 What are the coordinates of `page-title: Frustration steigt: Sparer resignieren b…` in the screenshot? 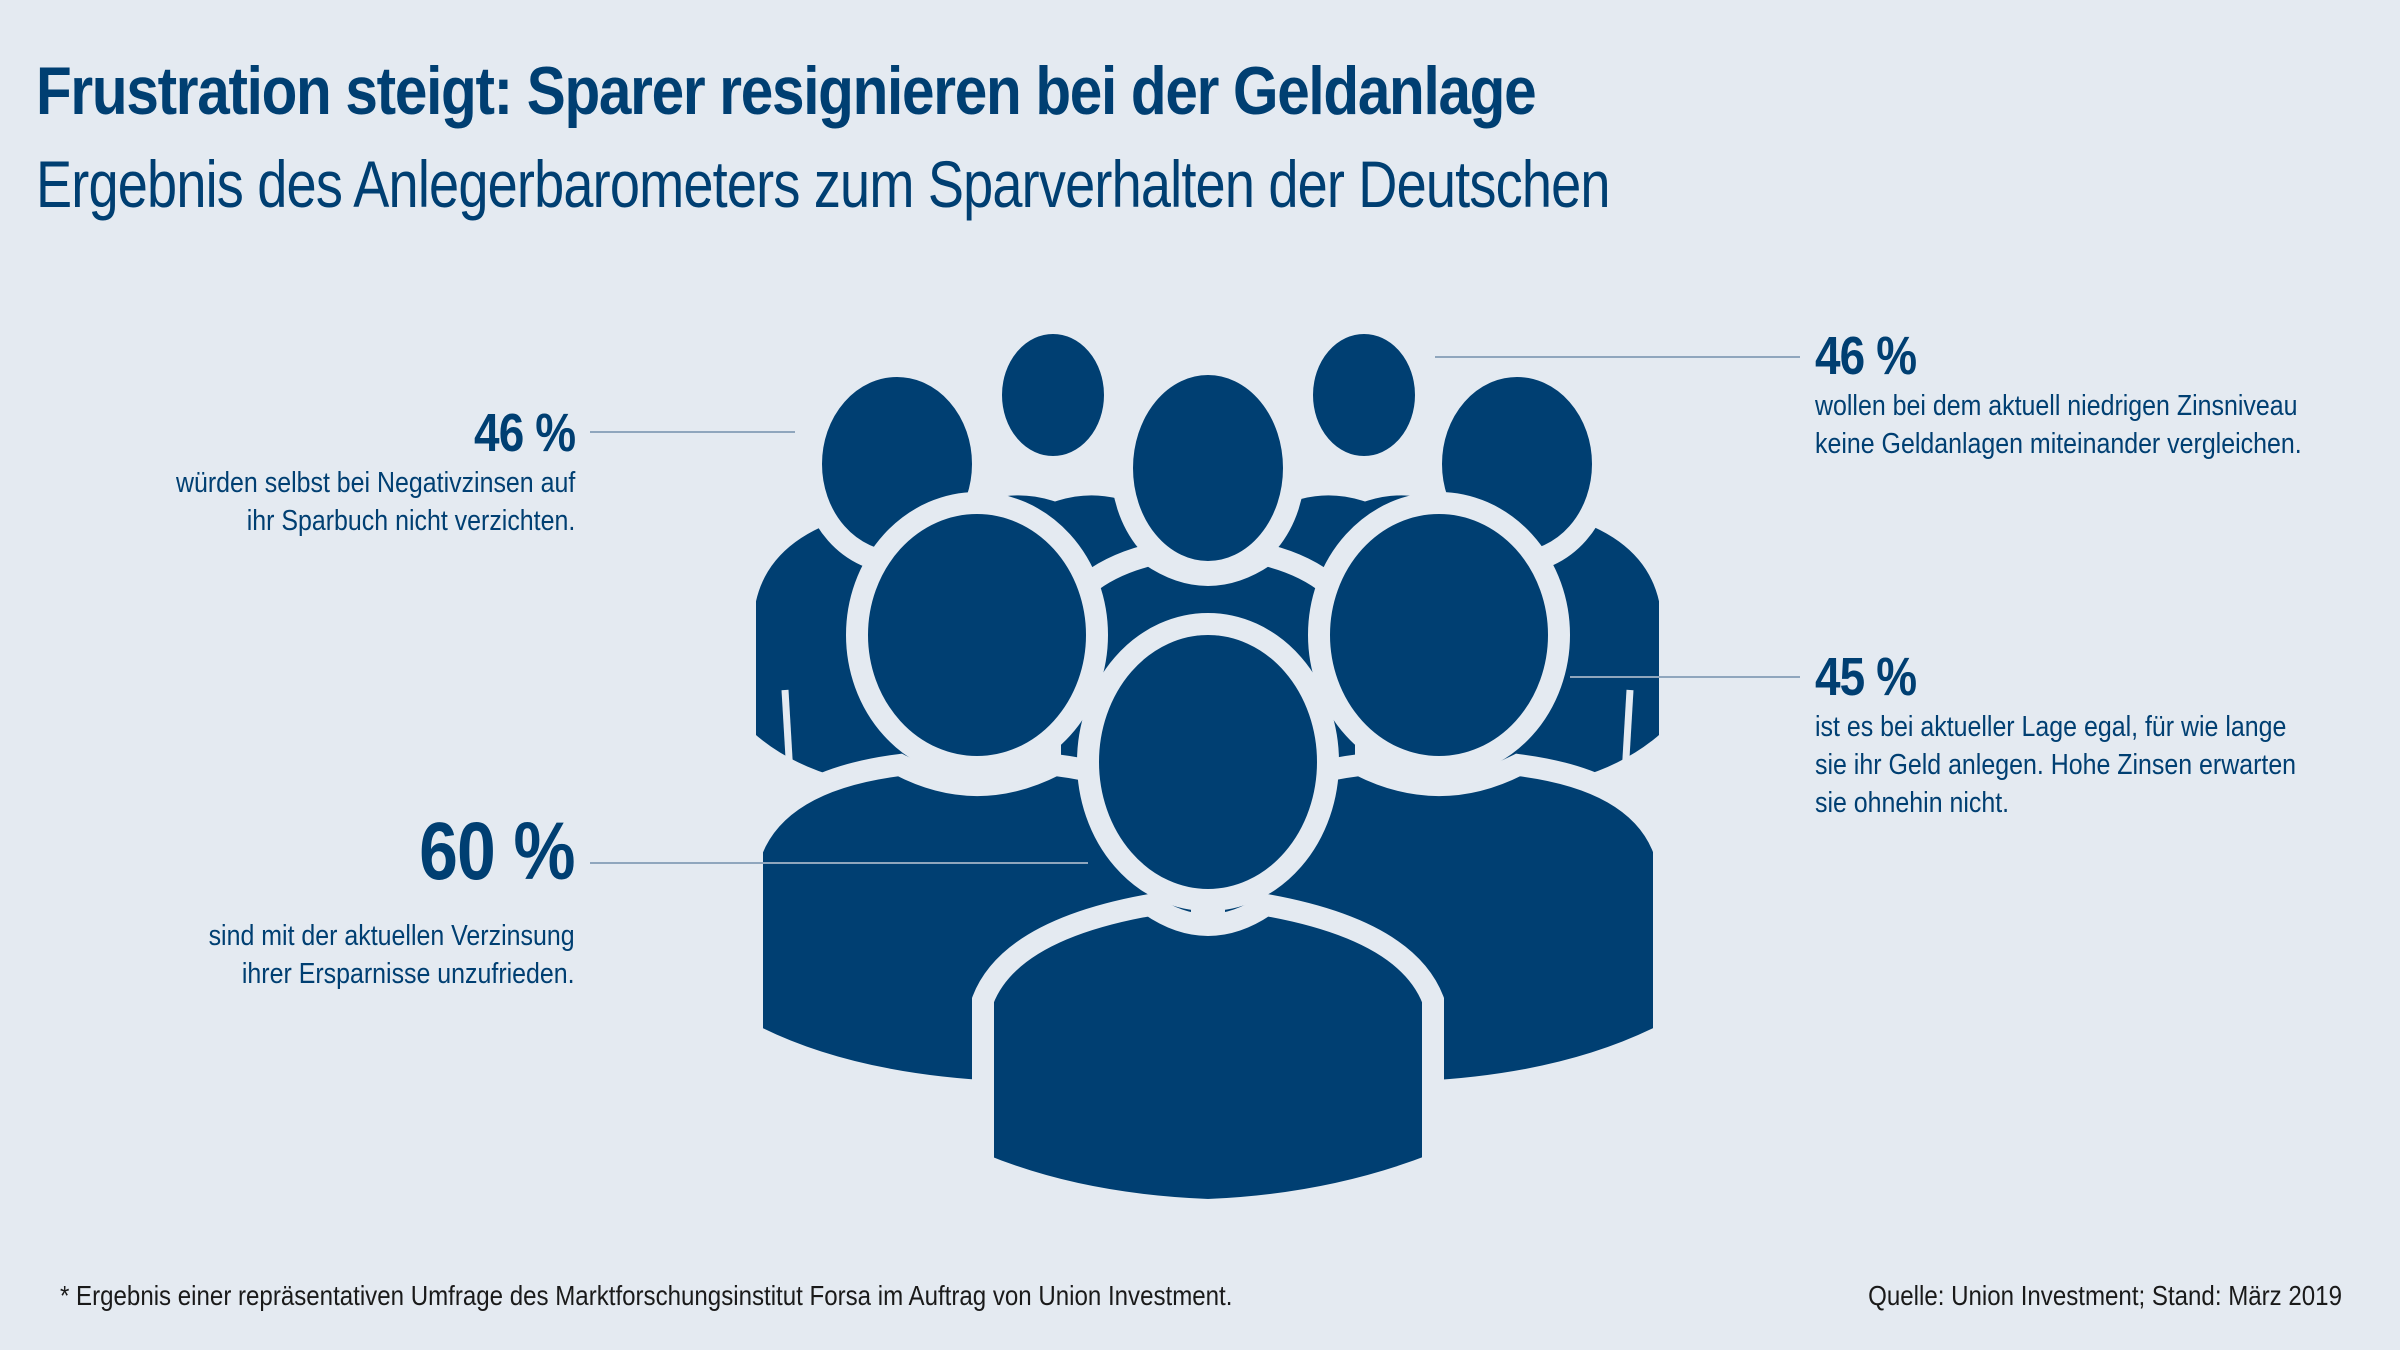 It's located at (786, 91).